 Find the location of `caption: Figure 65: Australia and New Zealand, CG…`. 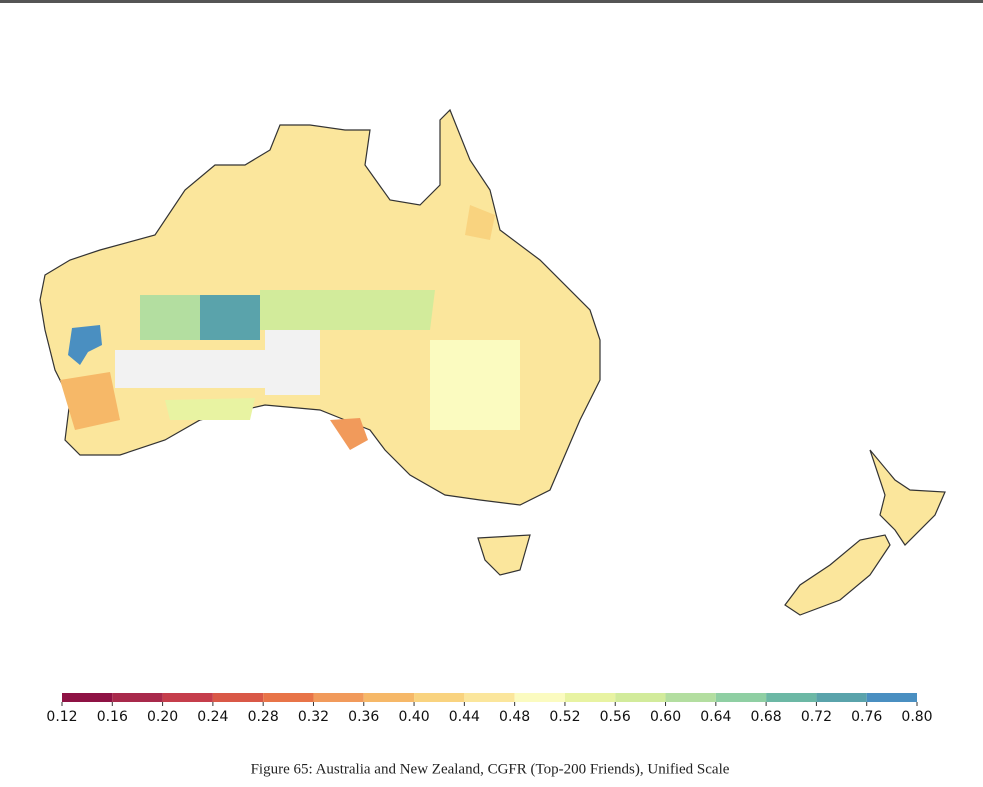

caption: Figure 65: Australia and New Zealand, CG… is located at coordinates (490, 769).